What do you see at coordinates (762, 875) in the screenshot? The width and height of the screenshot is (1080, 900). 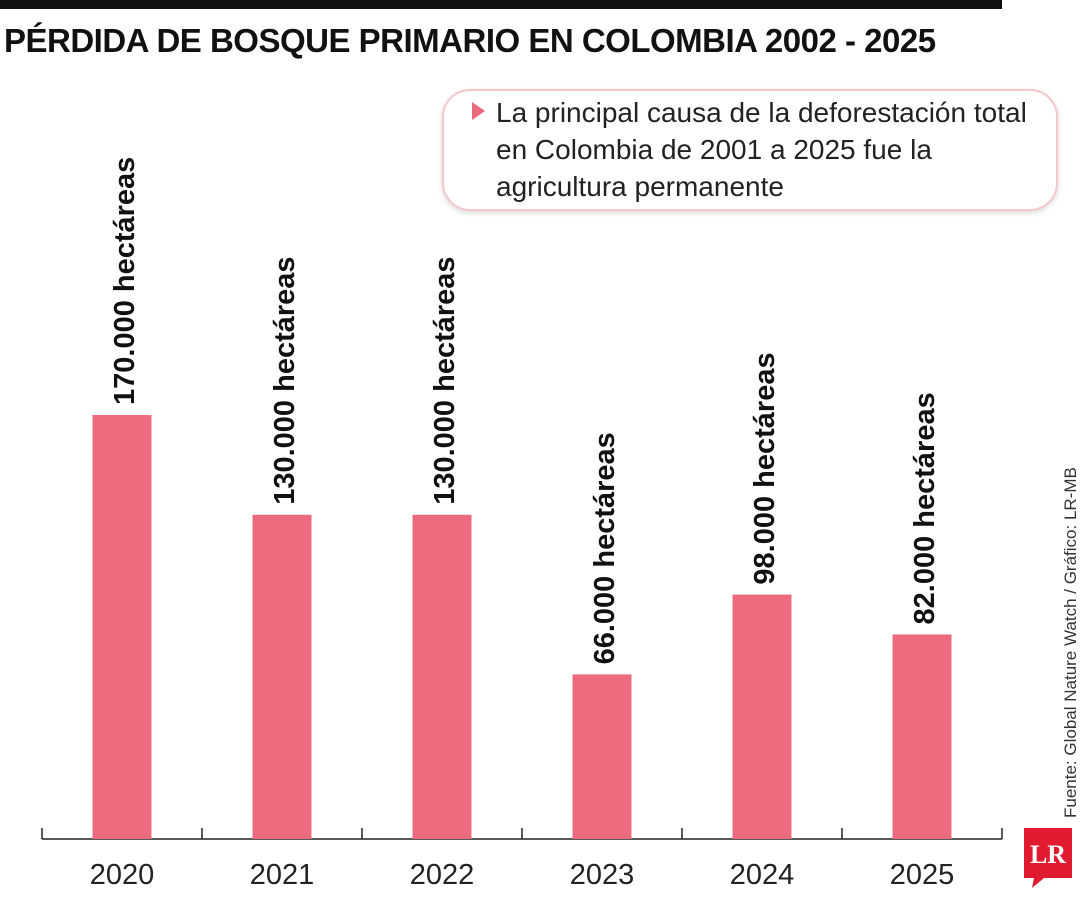 I see `x-tick-label: 2024` at bounding box center [762, 875].